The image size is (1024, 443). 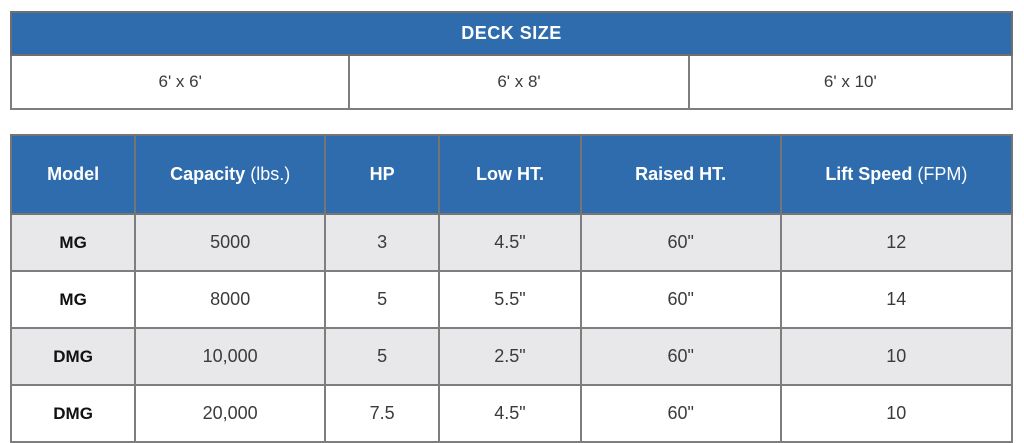 What do you see at coordinates (230, 413) in the screenshot?
I see `cell-capacity: 20,000` at bounding box center [230, 413].